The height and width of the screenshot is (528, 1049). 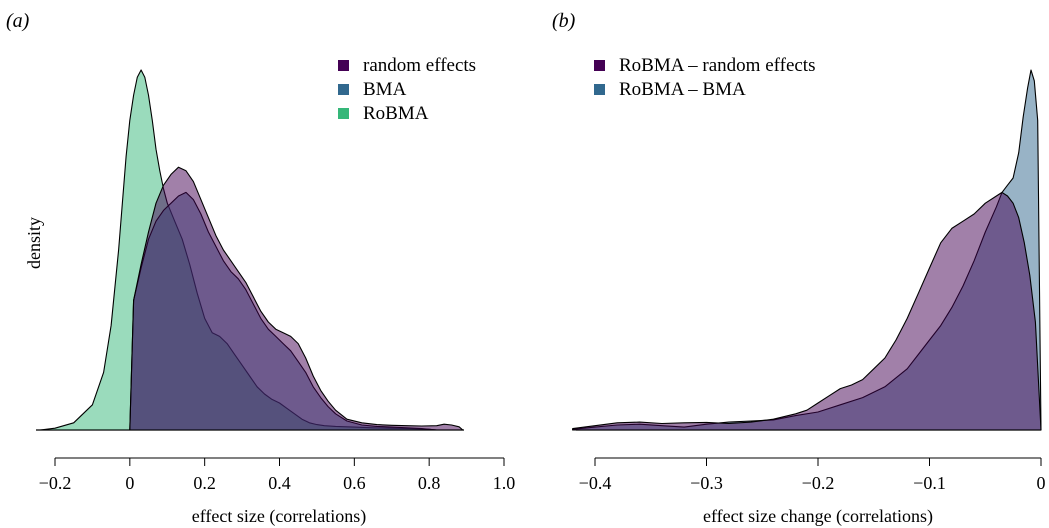 I want to click on x-tick-label: −0.1, so click(x=929, y=483).